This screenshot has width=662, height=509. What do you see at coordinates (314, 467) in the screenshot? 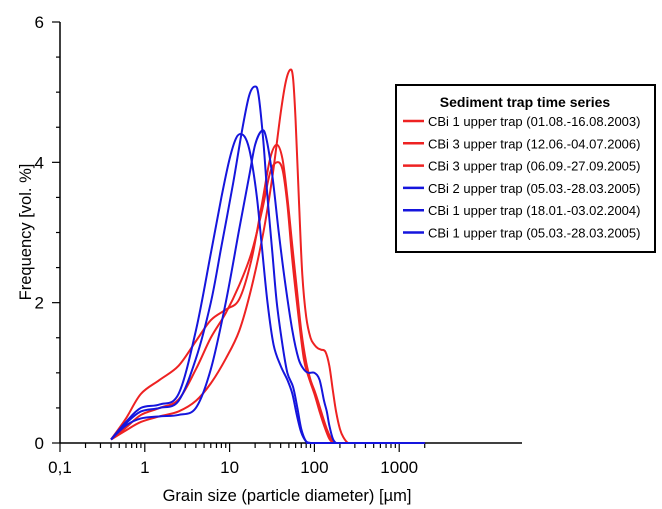
I see `x-tick-label: 100` at bounding box center [314, 467].